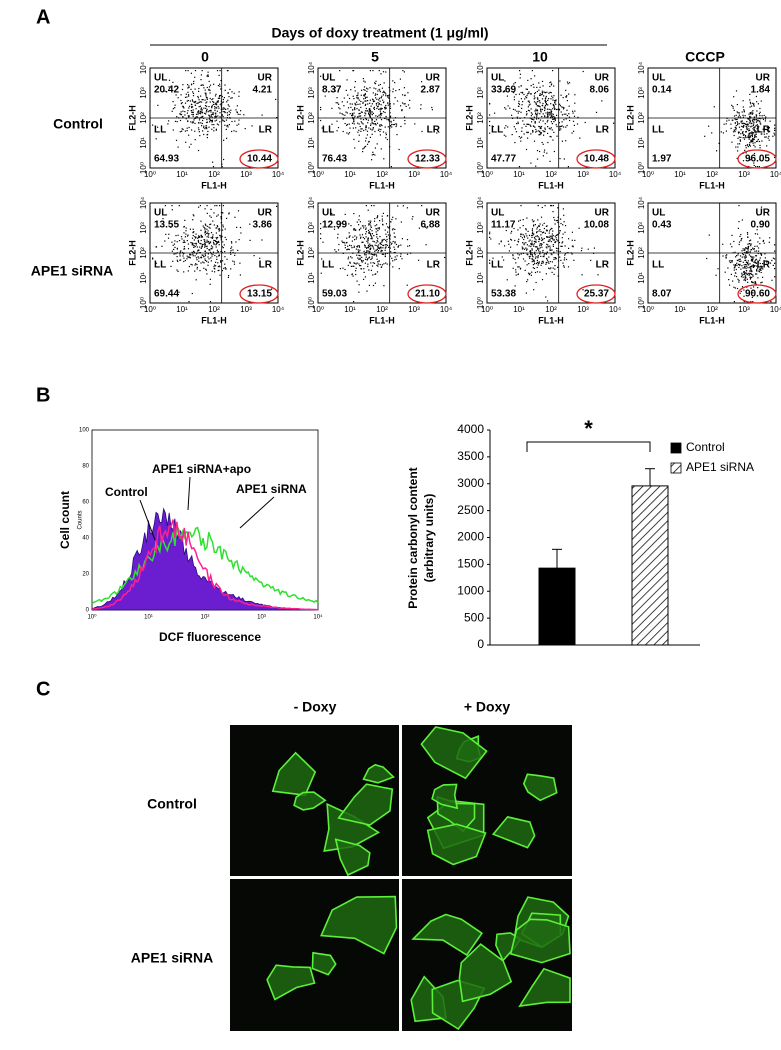 The image size is (781, 1050). I want to click on row-label: APE1 siRNA, so click(172, 958).